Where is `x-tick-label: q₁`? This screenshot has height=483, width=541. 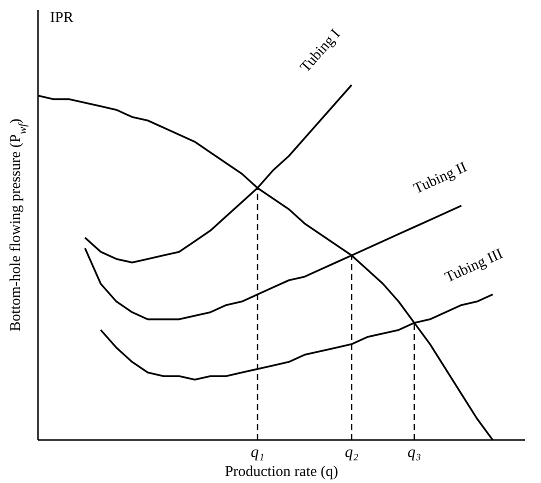 x-tick-label: q₁ is located at coordinates (257, 452).